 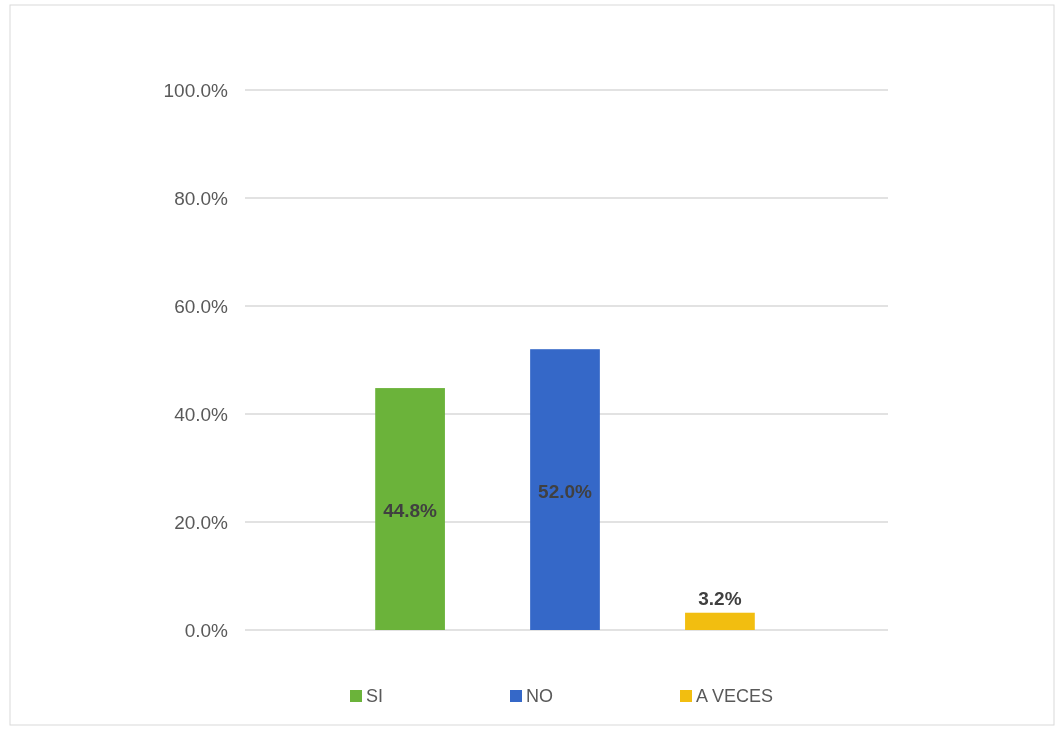 I want to click on y-tick-label: 40.0%, so click(x=201, y=414).